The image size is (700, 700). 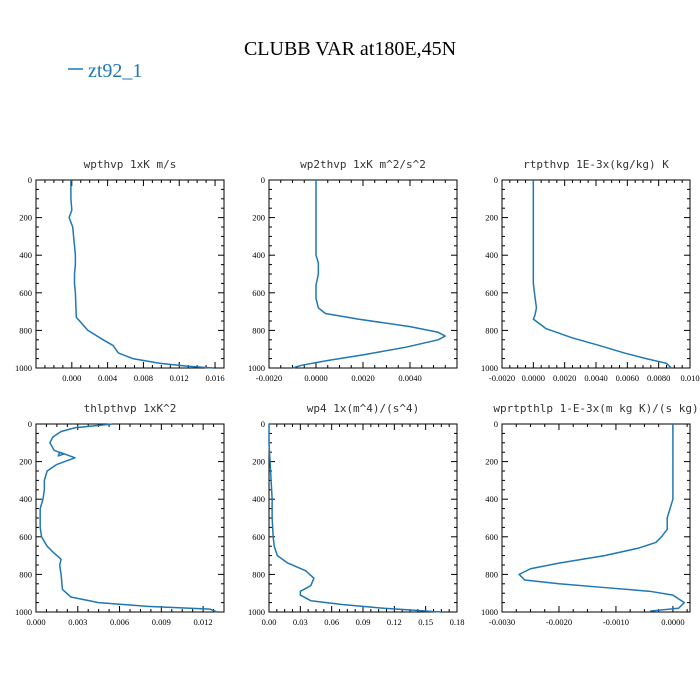 What do you see at coordinates (658, 378) in the screenshot?
I see `x-tick-label: 0.0080` at bounding box center [658, 378].